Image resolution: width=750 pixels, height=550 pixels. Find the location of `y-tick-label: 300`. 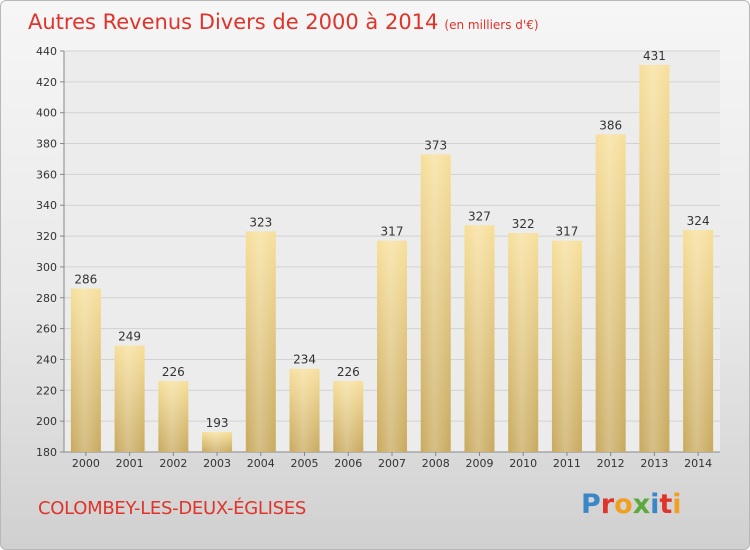

y-tick-label: 300 is located at coordinates (46, 267).